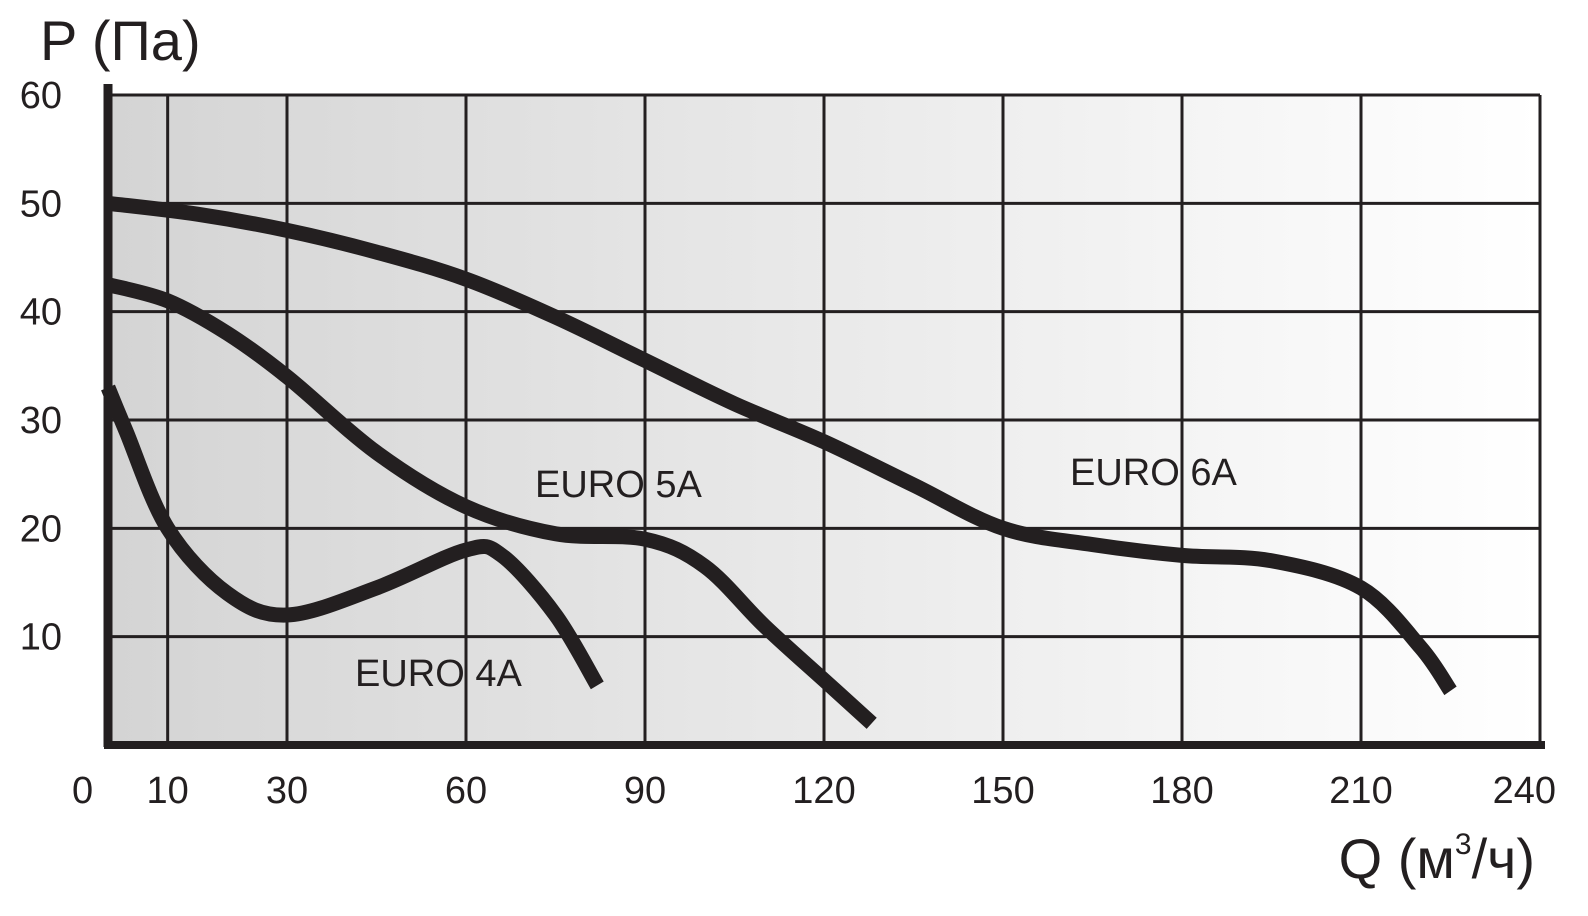 Image resolution: width=1588 pixels, height=916 pixels. I want to click on x-tick-label: 10, so click(168, 791).